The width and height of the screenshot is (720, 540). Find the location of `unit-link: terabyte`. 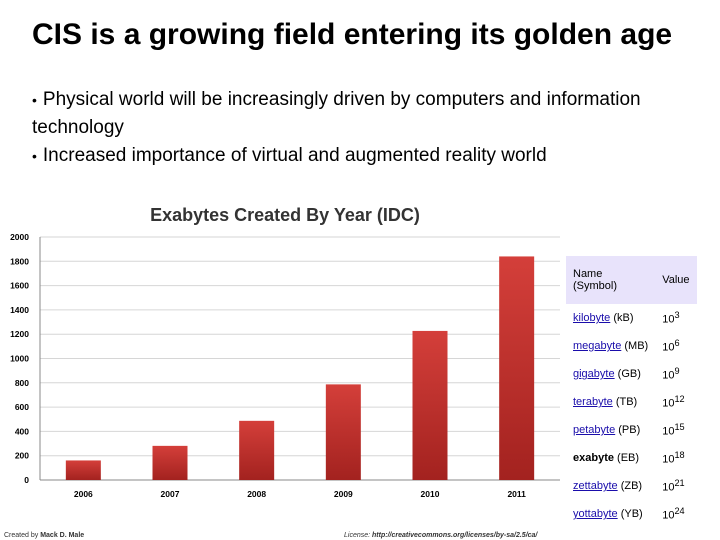

unit-link: terabyte is located at coordinates (593, 402).